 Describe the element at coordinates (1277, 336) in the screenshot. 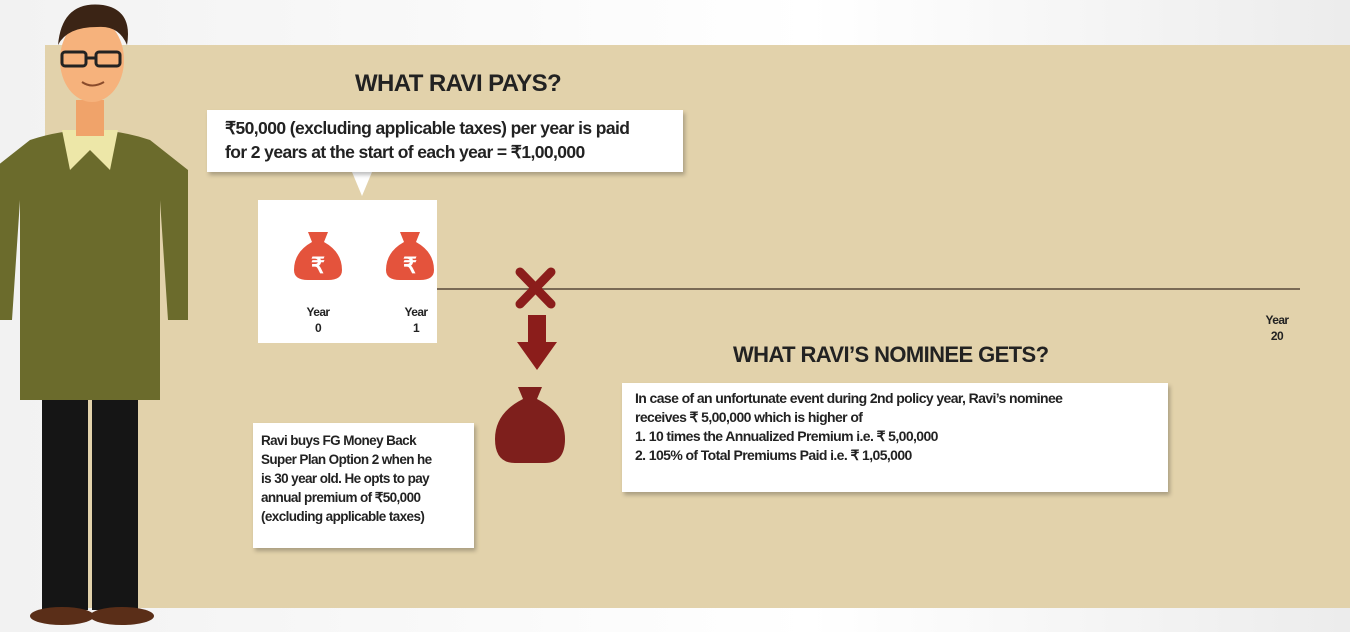

I see `year-number: 20` at that location.